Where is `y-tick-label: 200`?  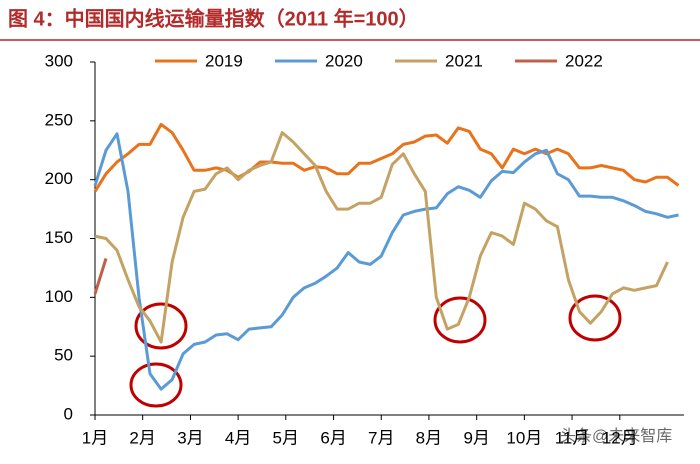
y-tick-label: 200 is located at coordinates (59, 178).